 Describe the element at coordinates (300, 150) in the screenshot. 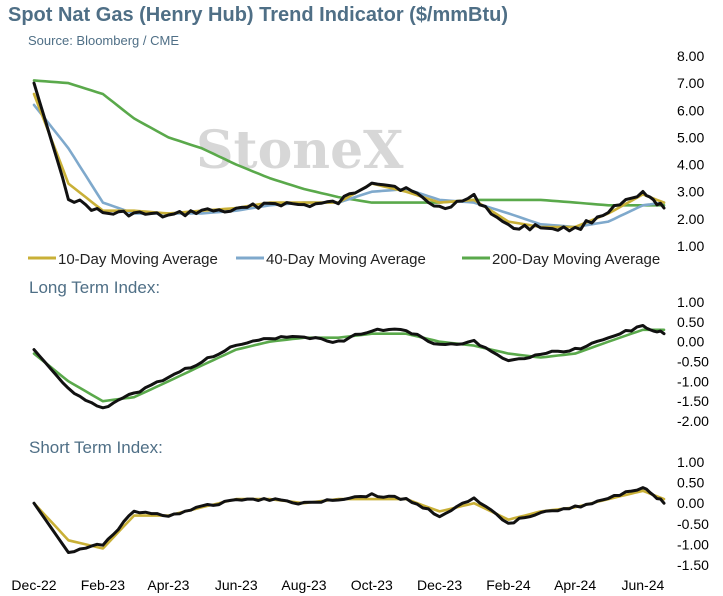

I see `stonex-watermark: StoneX` at that location.